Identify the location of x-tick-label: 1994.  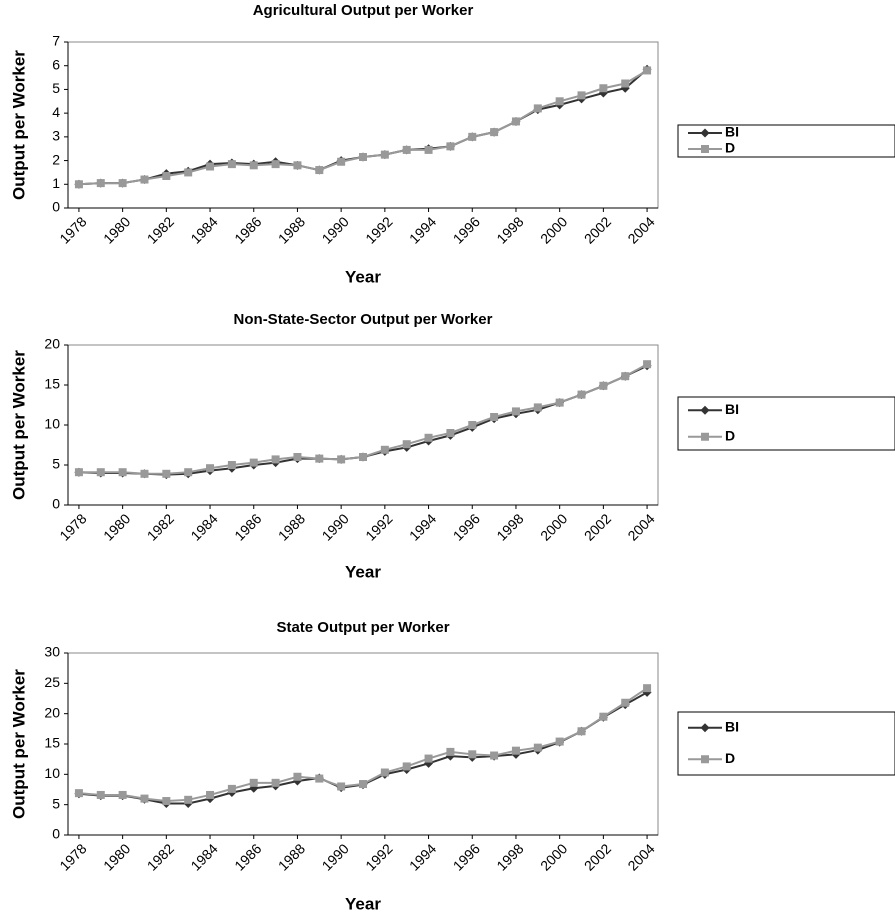
(422, 229).